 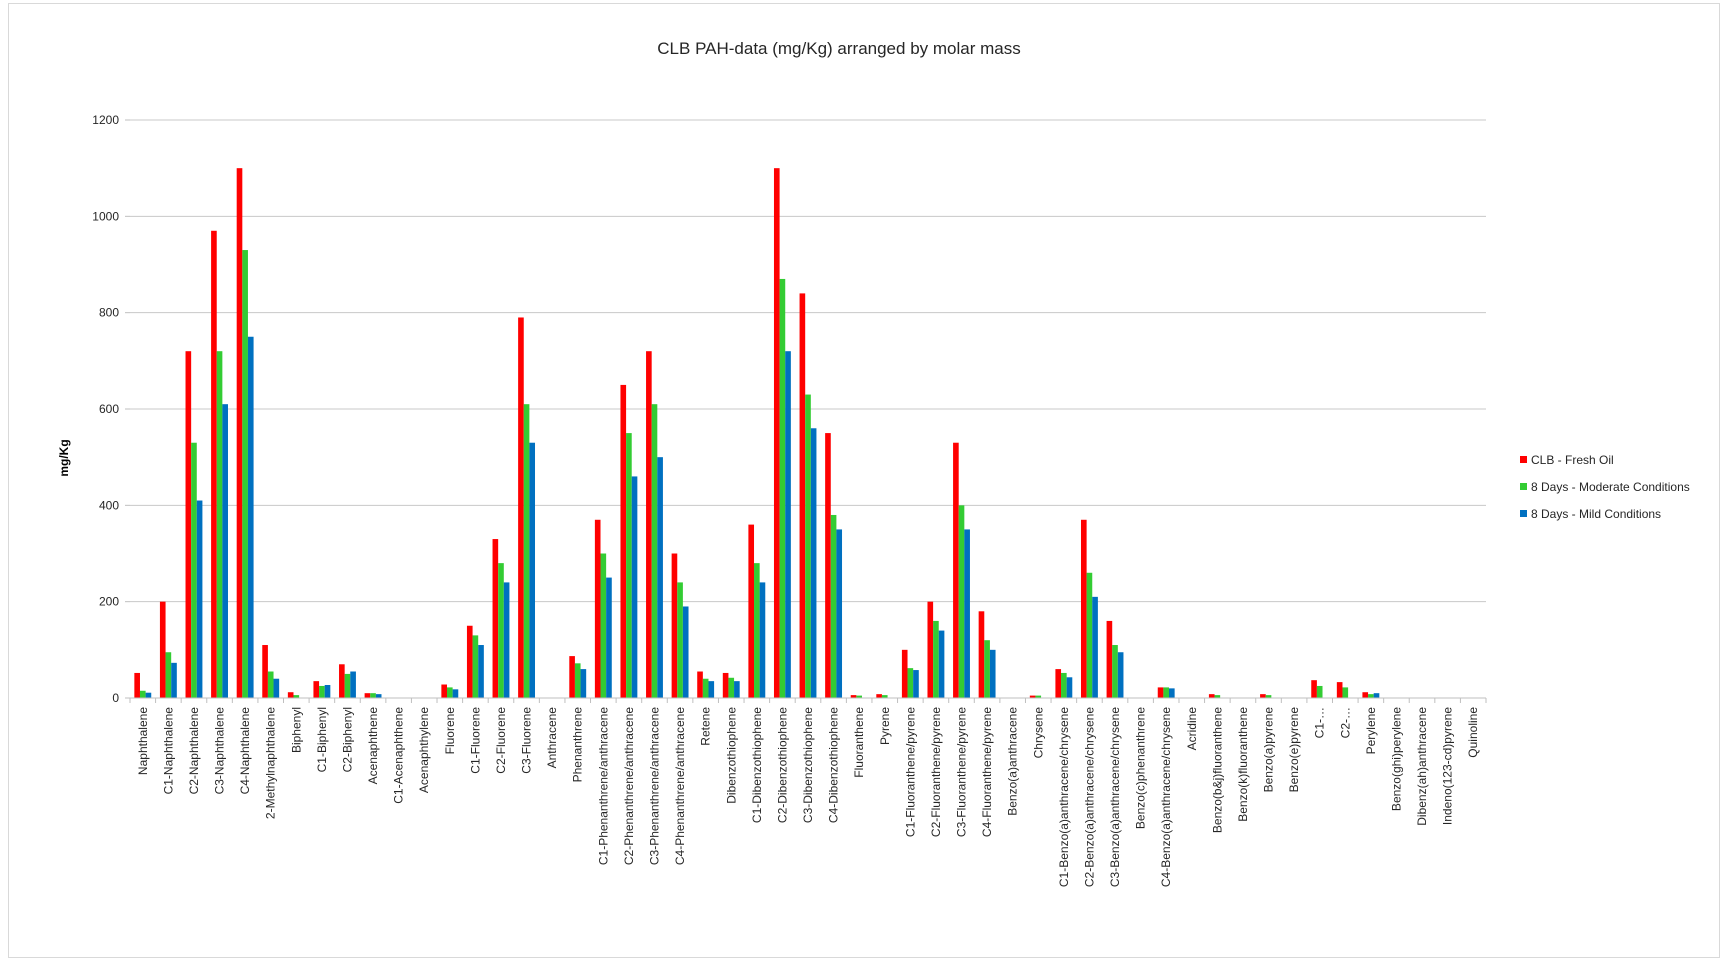 I want to click on x-tick-label: C3-Fluorene, so click(x=527, y=740).